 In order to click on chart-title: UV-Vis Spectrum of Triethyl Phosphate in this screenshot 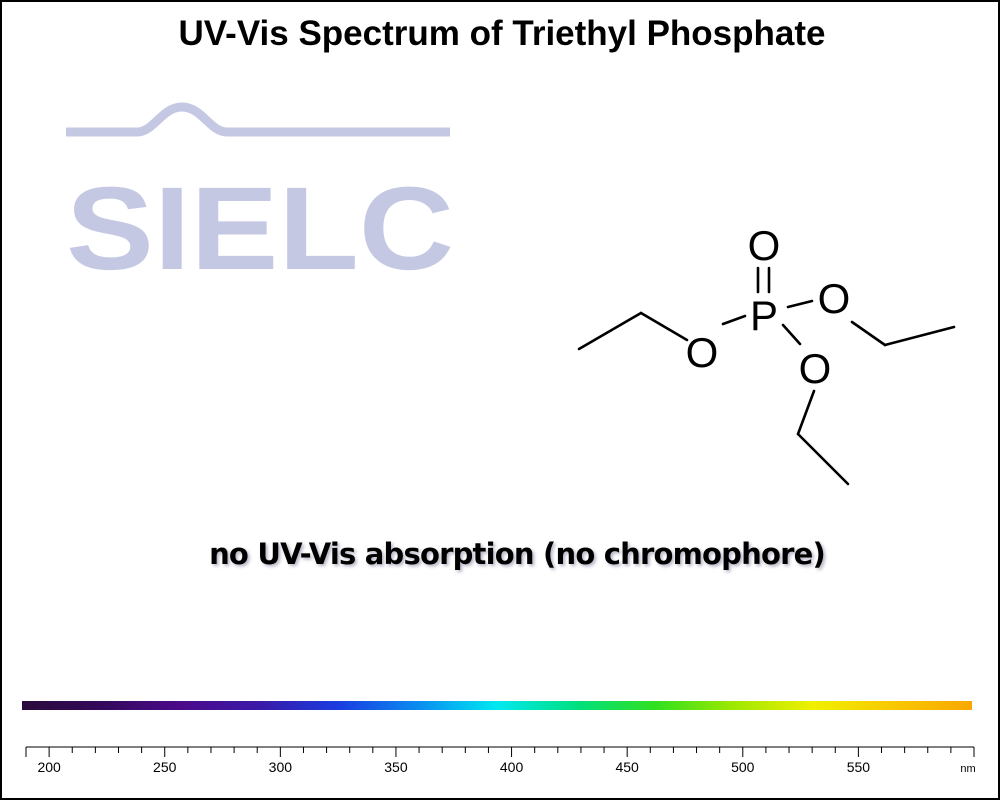, I will do `click(502, 33)`.